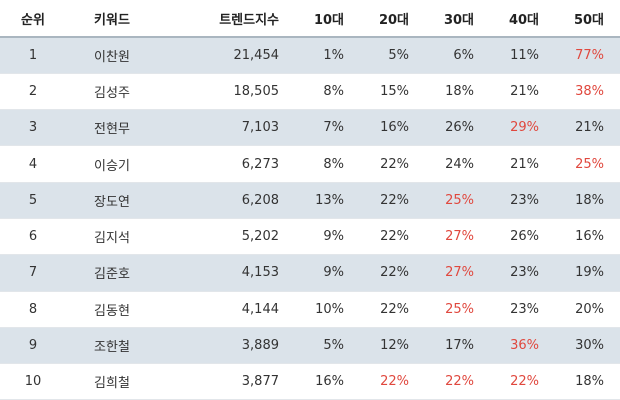 The image size is (620, 400). Describe the element at coordinates (33, 19) in the screenshot. I see `header-rank: 순위` at that location.